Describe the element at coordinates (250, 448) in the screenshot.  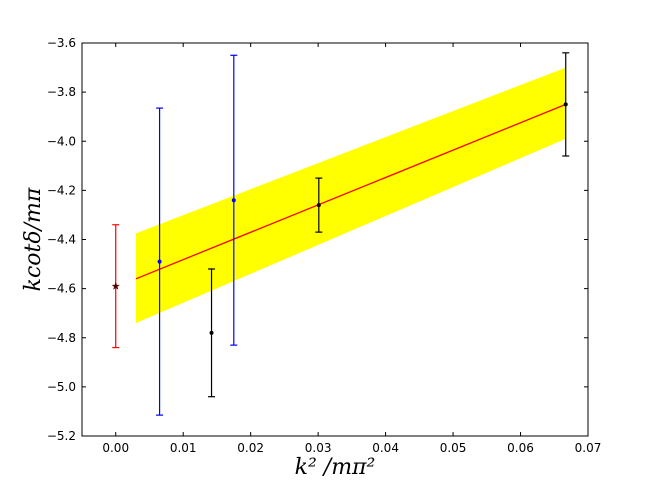
I see `x-tick-label: 0.02` at that location.